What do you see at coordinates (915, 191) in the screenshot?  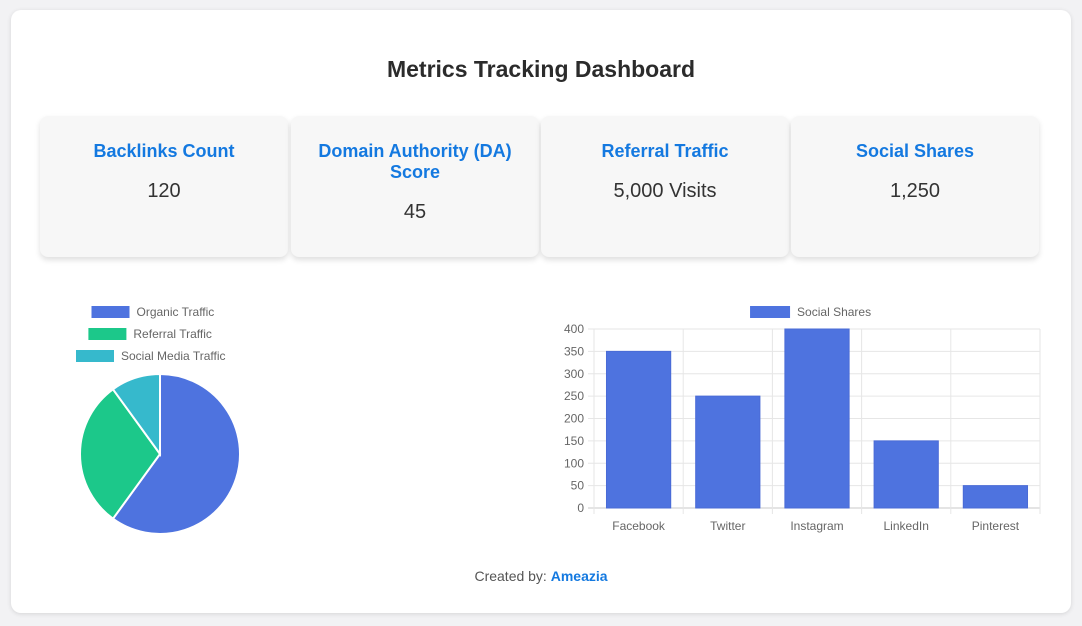 I see `metric-card-value: 1,250` at bounding box center [915, 191].